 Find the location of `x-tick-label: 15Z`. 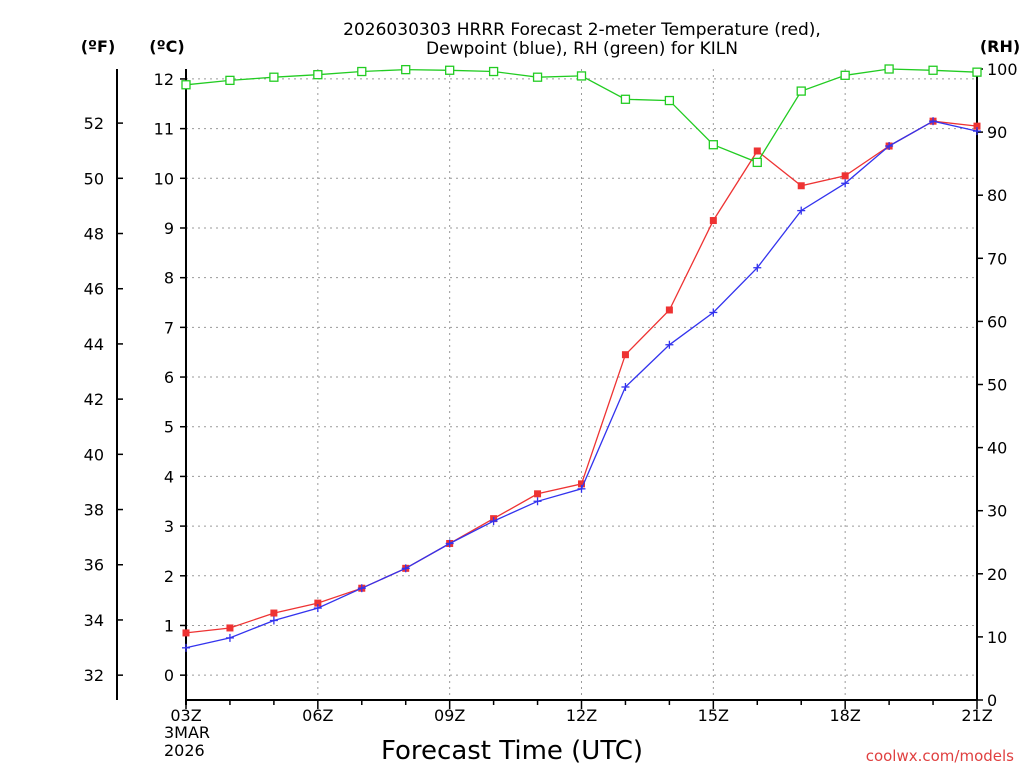

x-tick-label: 15Z is located at coordinates (713, 715).